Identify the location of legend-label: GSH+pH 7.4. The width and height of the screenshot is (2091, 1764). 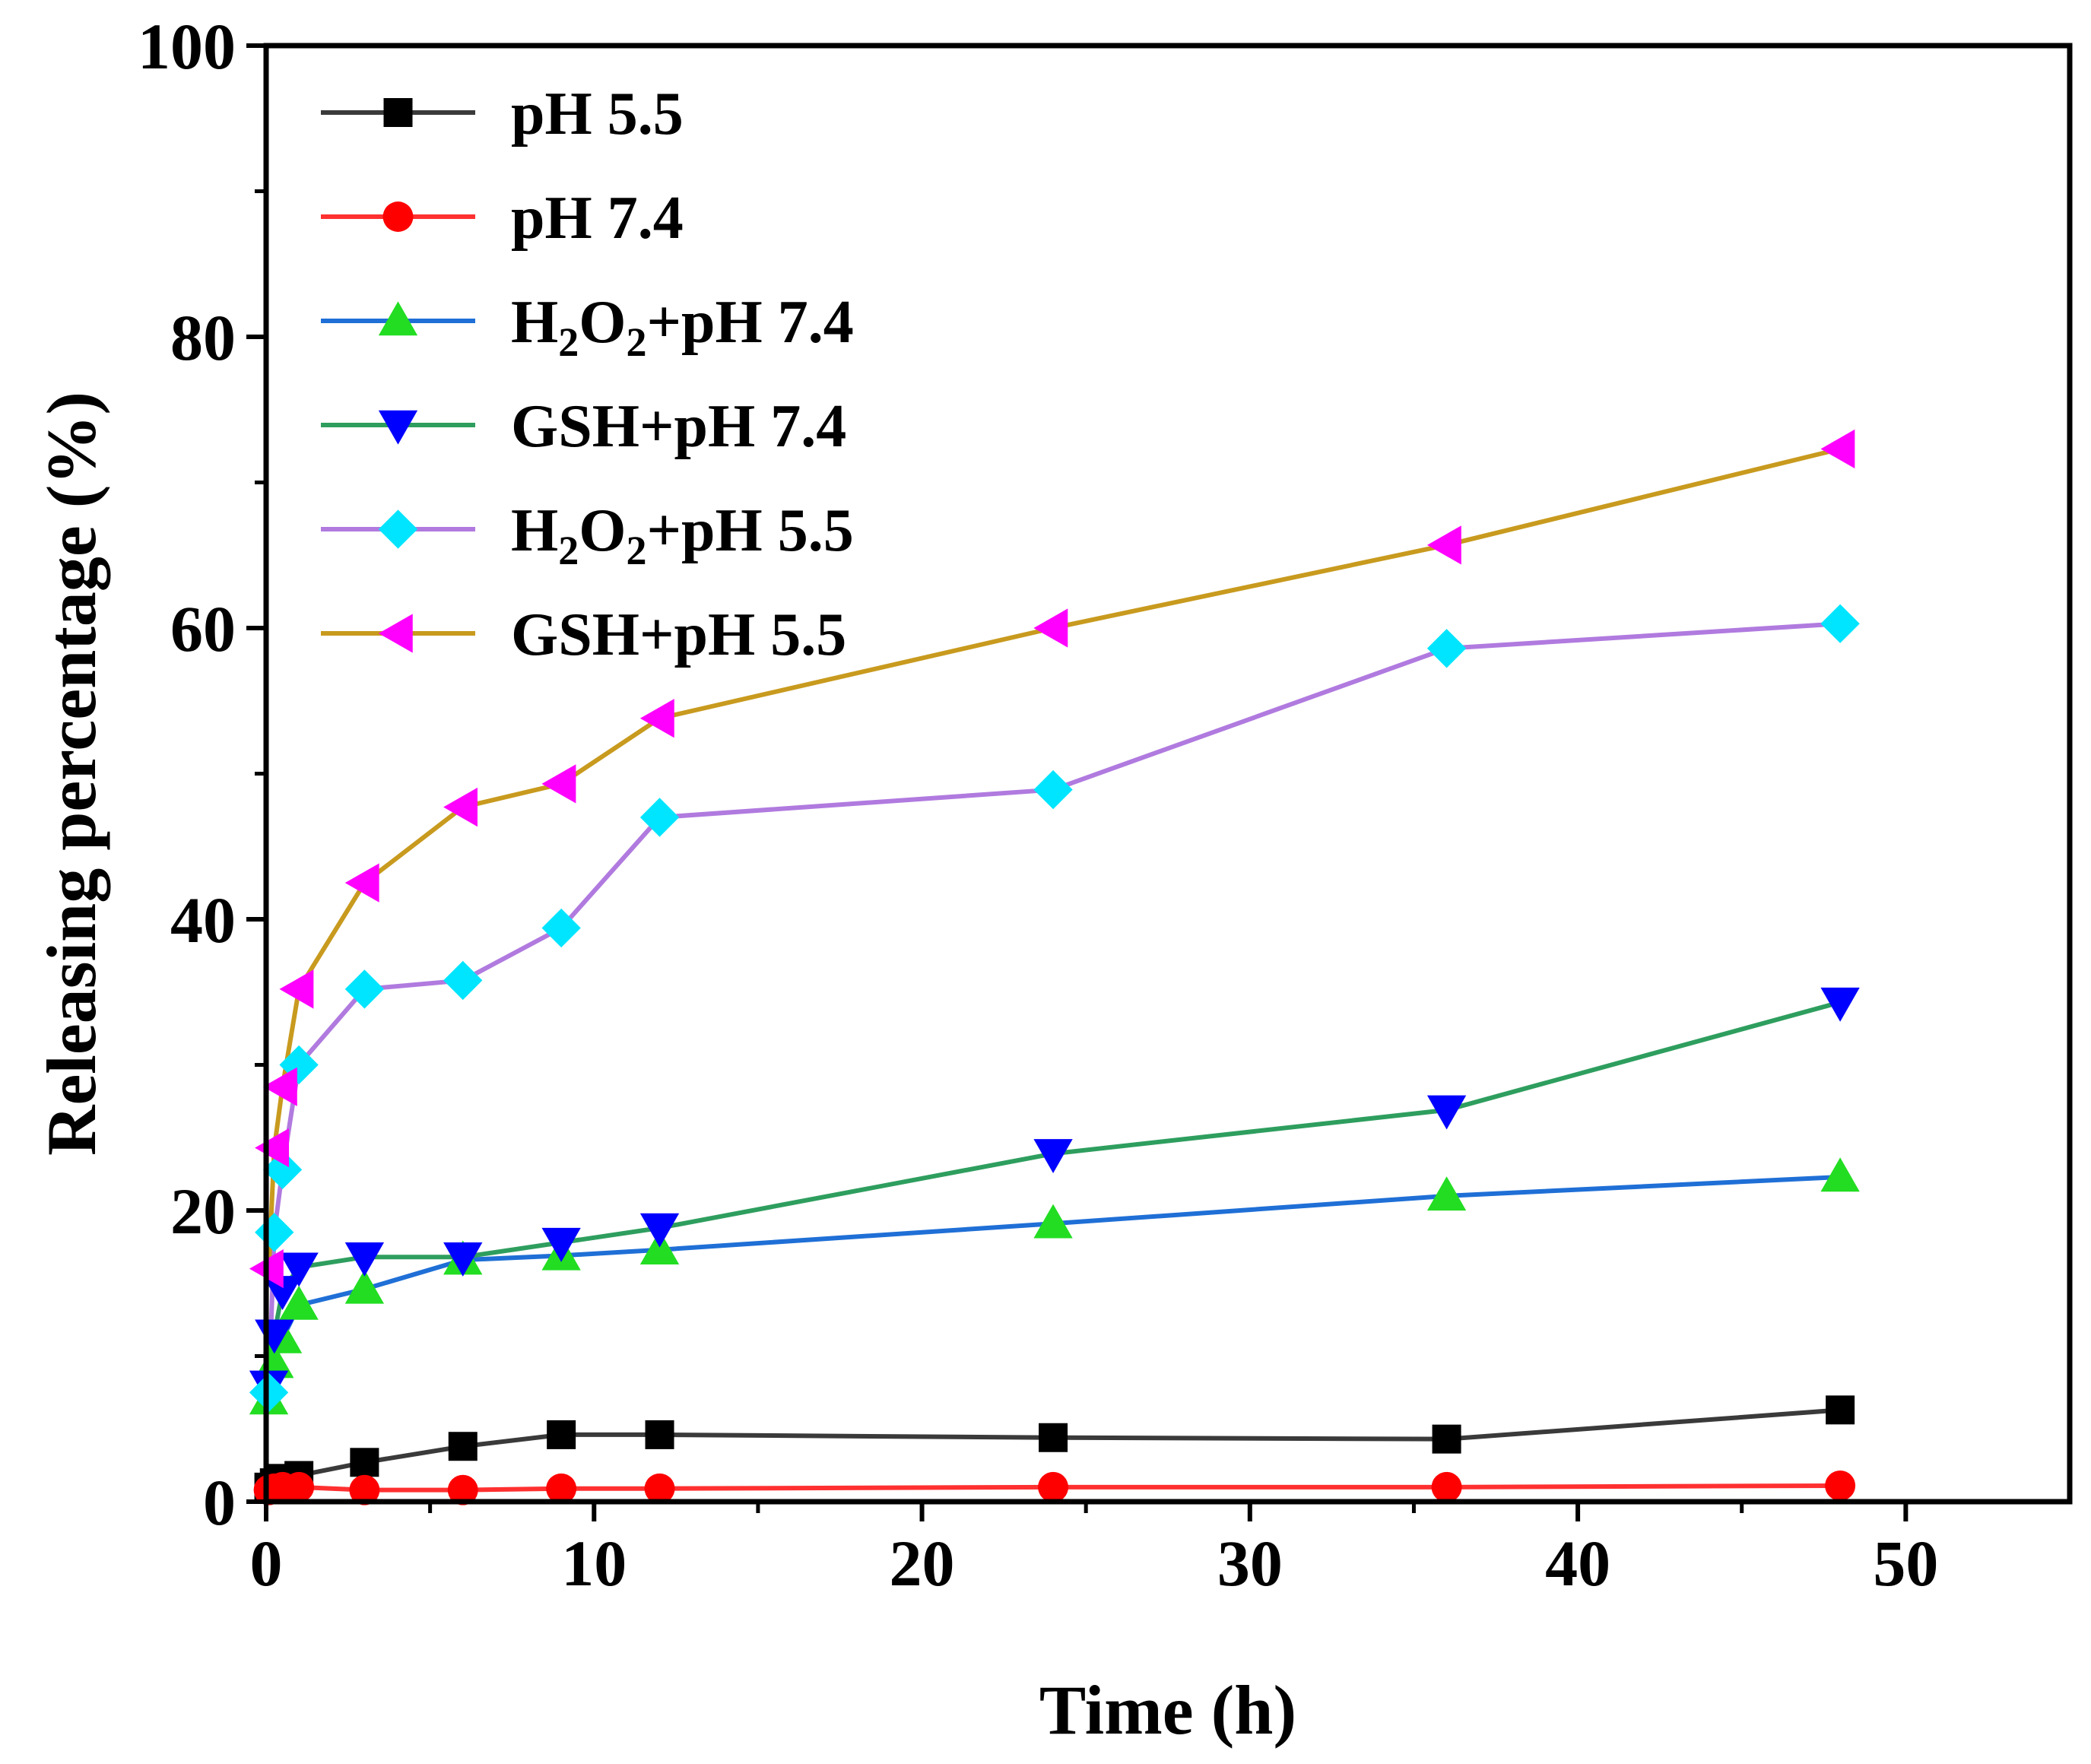
(678, 426).